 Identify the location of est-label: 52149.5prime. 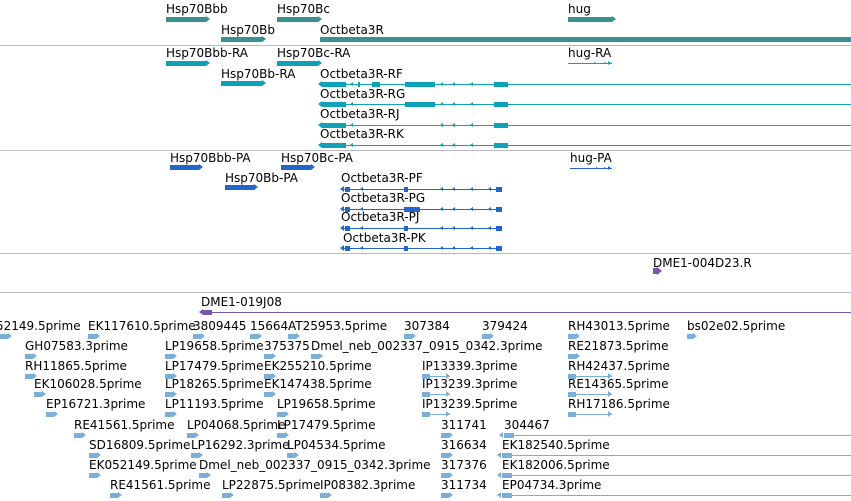
(40, 326).